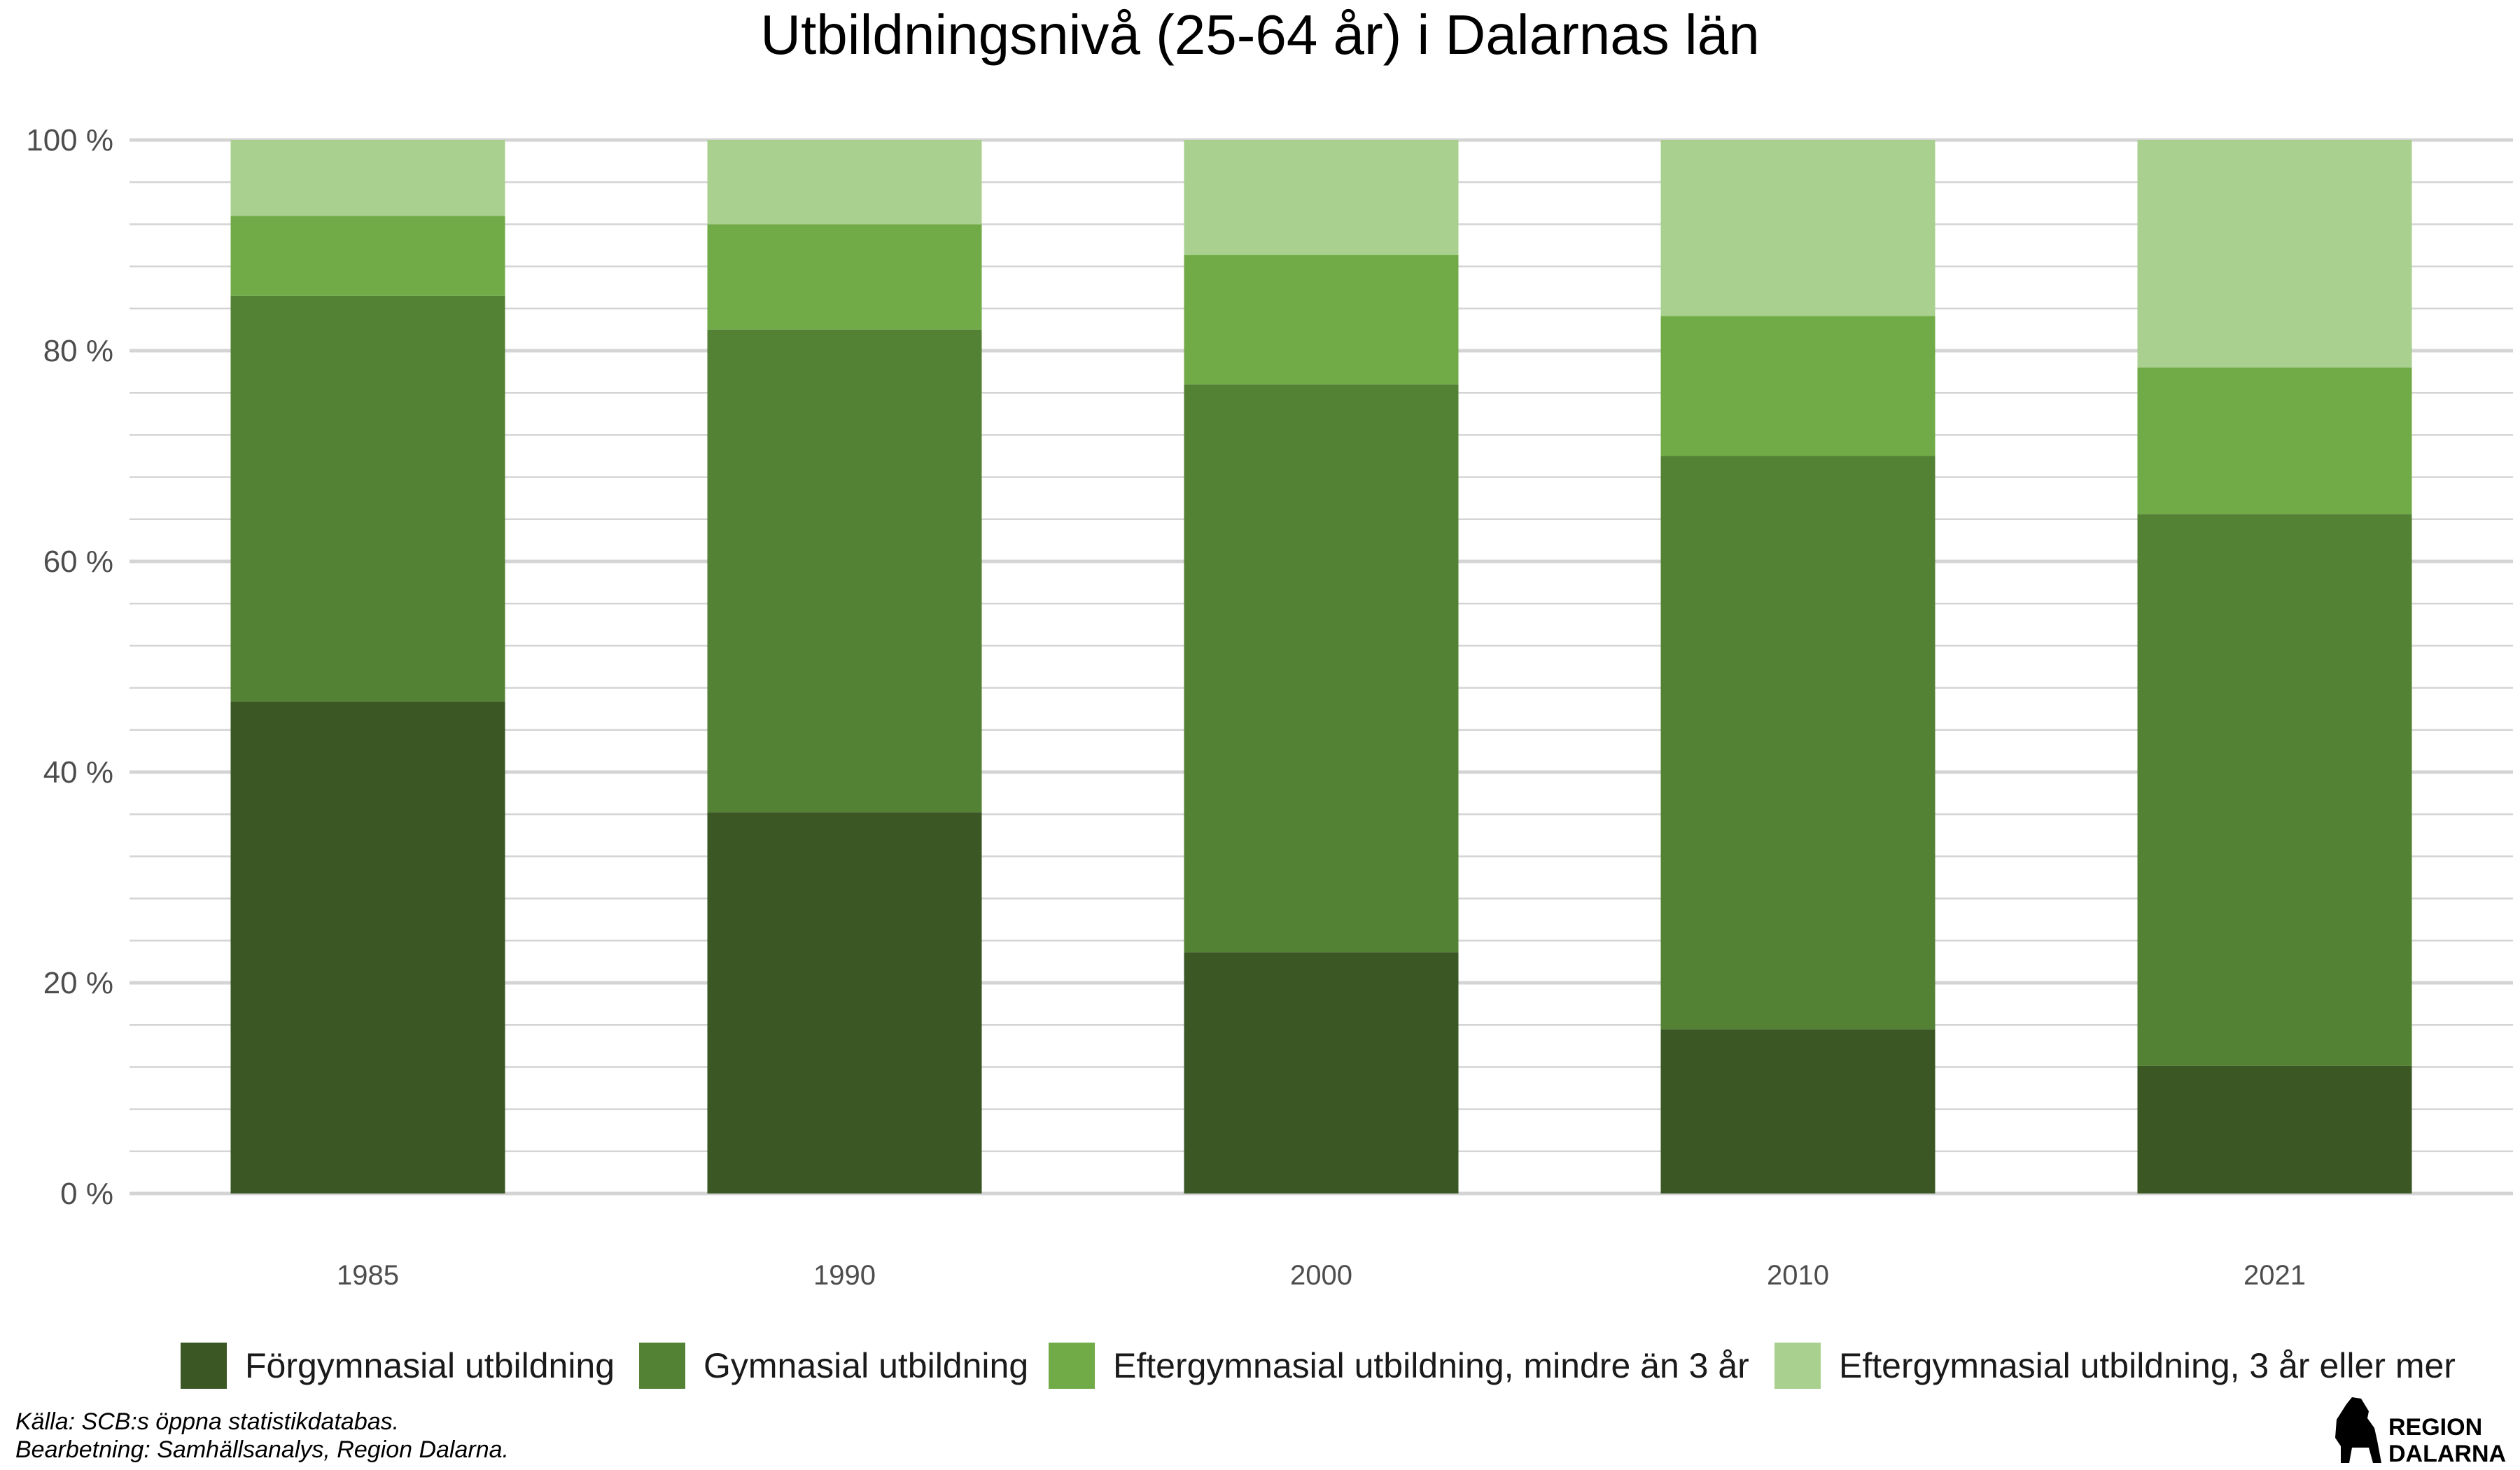 The width and height of the screenshot is (2520, 1470). What do you see at coordinates (78, 983) in the screenshot?
I see `y-tick-label: 20 %` at bounding box center [78, 983].